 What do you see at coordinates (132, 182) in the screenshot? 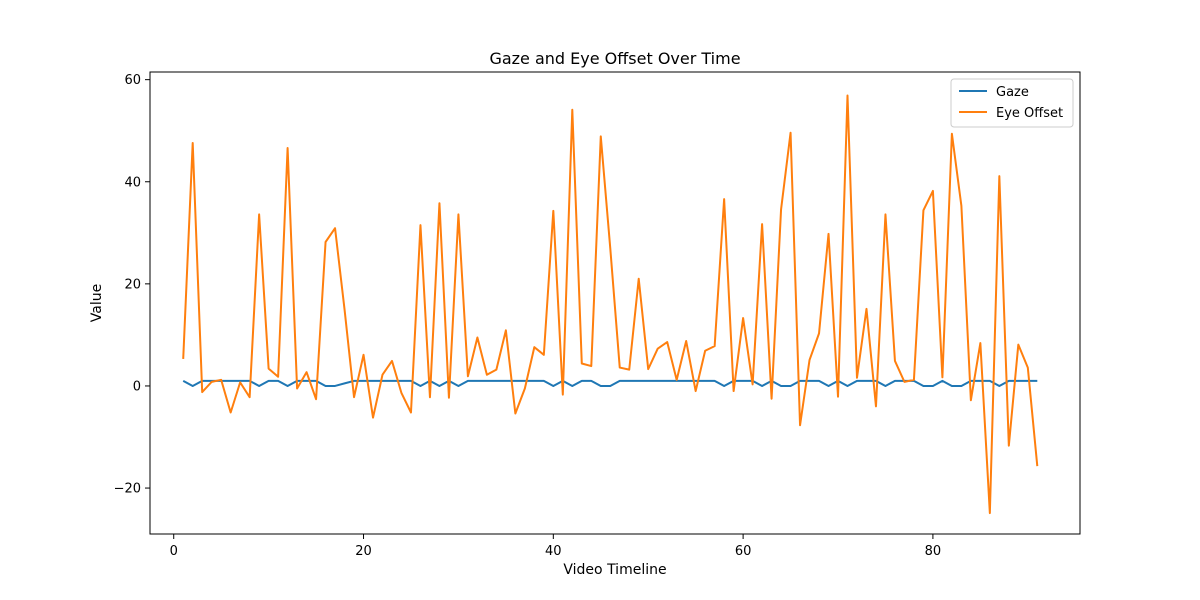
I see `y-tick-label: 40` at bounding box center [132, 182].